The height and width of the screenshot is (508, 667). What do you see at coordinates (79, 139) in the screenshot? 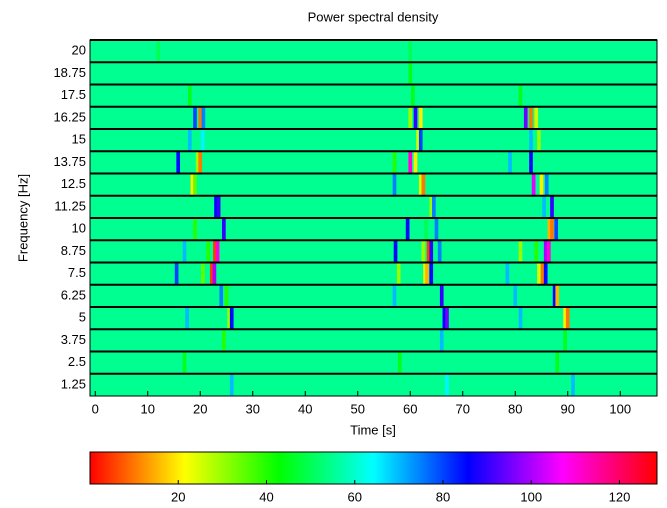
I see `y-tick-label: 15` at bounding box center [79, 139].